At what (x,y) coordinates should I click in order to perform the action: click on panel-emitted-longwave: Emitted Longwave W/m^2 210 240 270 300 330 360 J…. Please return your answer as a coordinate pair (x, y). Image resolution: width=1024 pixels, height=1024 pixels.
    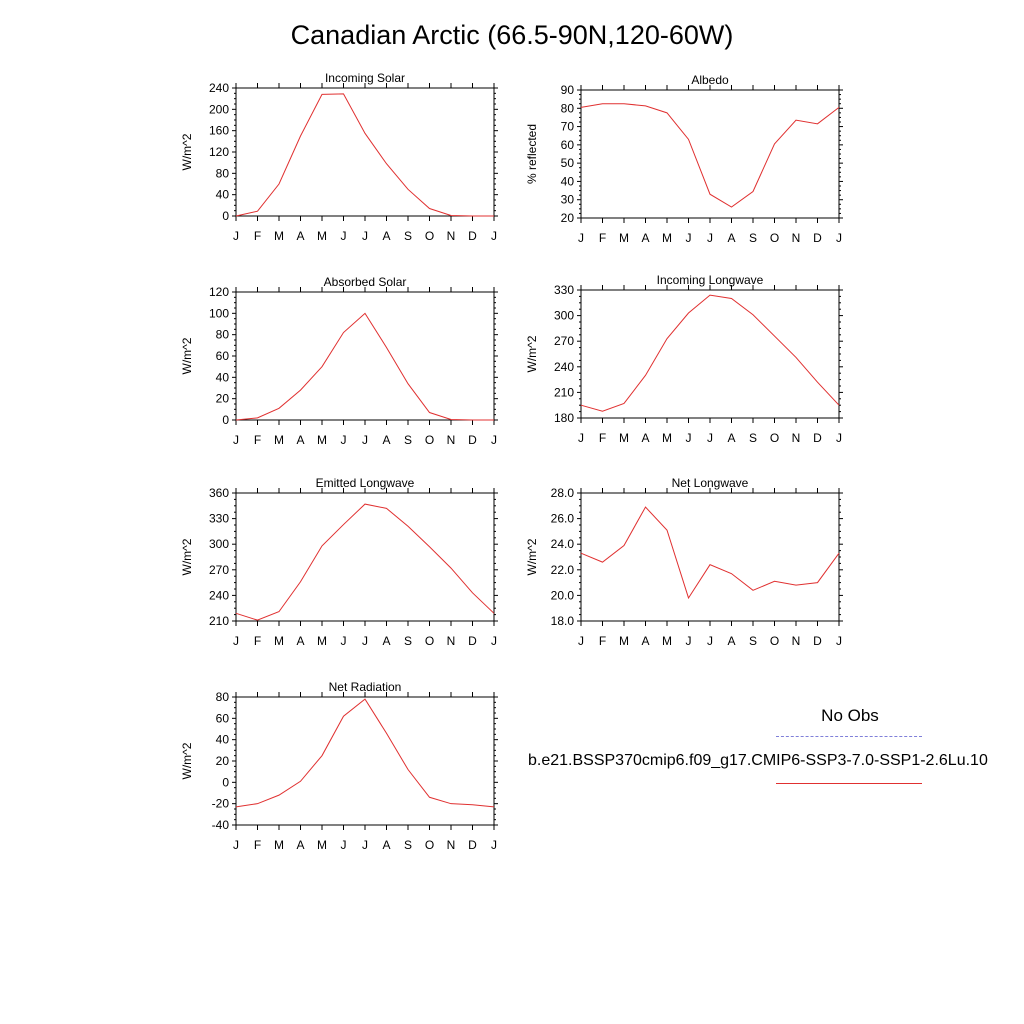
    Looking at the image, I should click on (345, 566).